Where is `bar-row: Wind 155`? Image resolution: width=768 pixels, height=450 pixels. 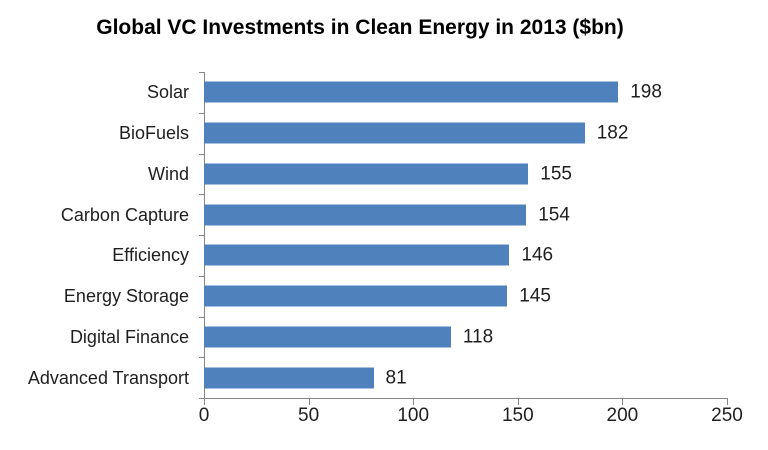 bar-row: Wind 155 is located at coordinates (437, 174).